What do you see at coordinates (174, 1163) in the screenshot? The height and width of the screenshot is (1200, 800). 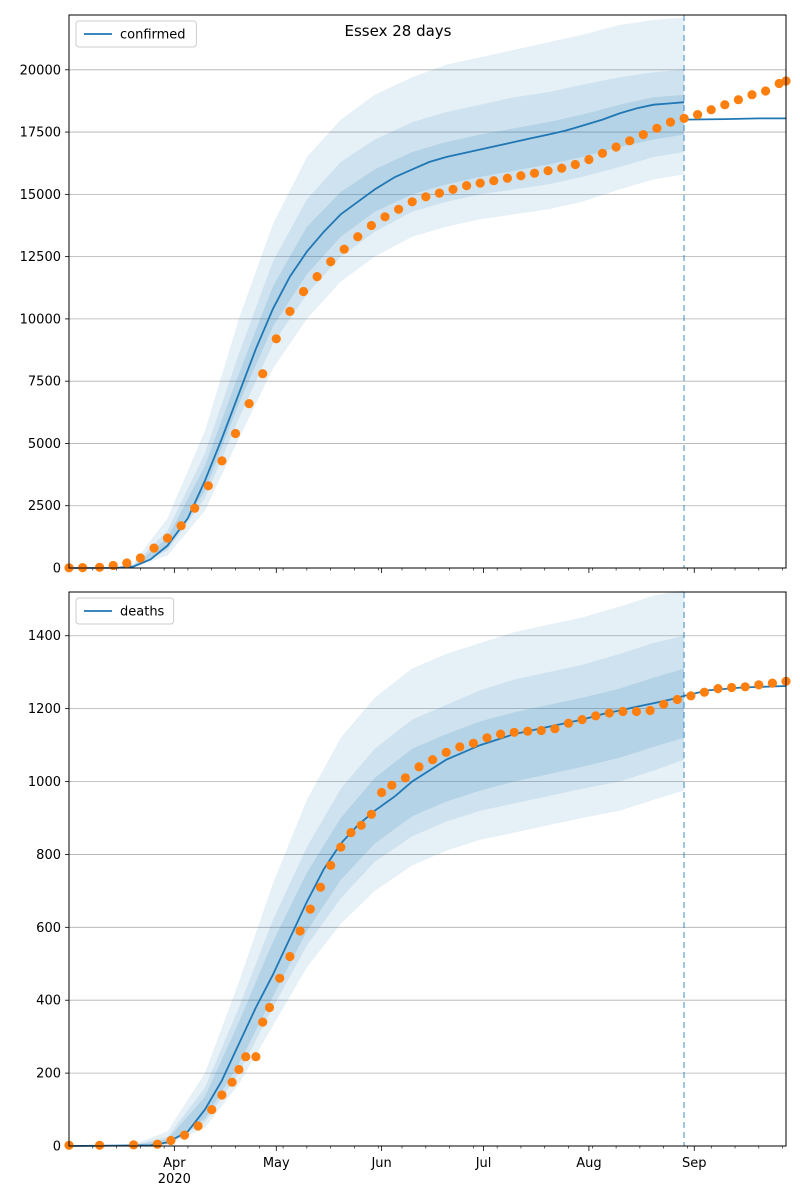 I see `x-month-label: Apr` at bounding box center [174, 1163].